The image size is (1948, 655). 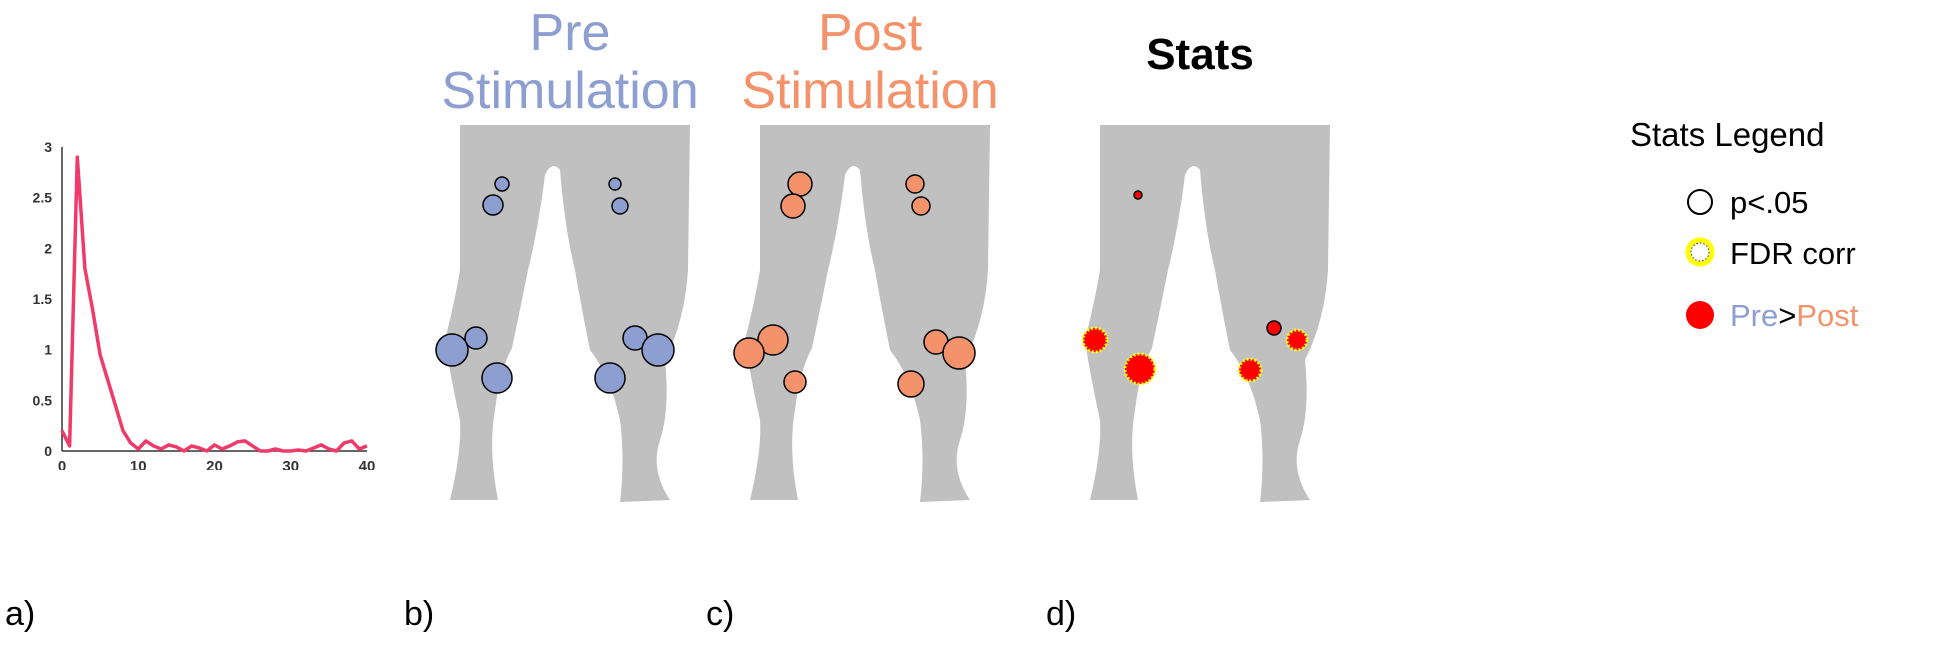 I want to click on title-post-line1: Post, so click(x=870, y=33).